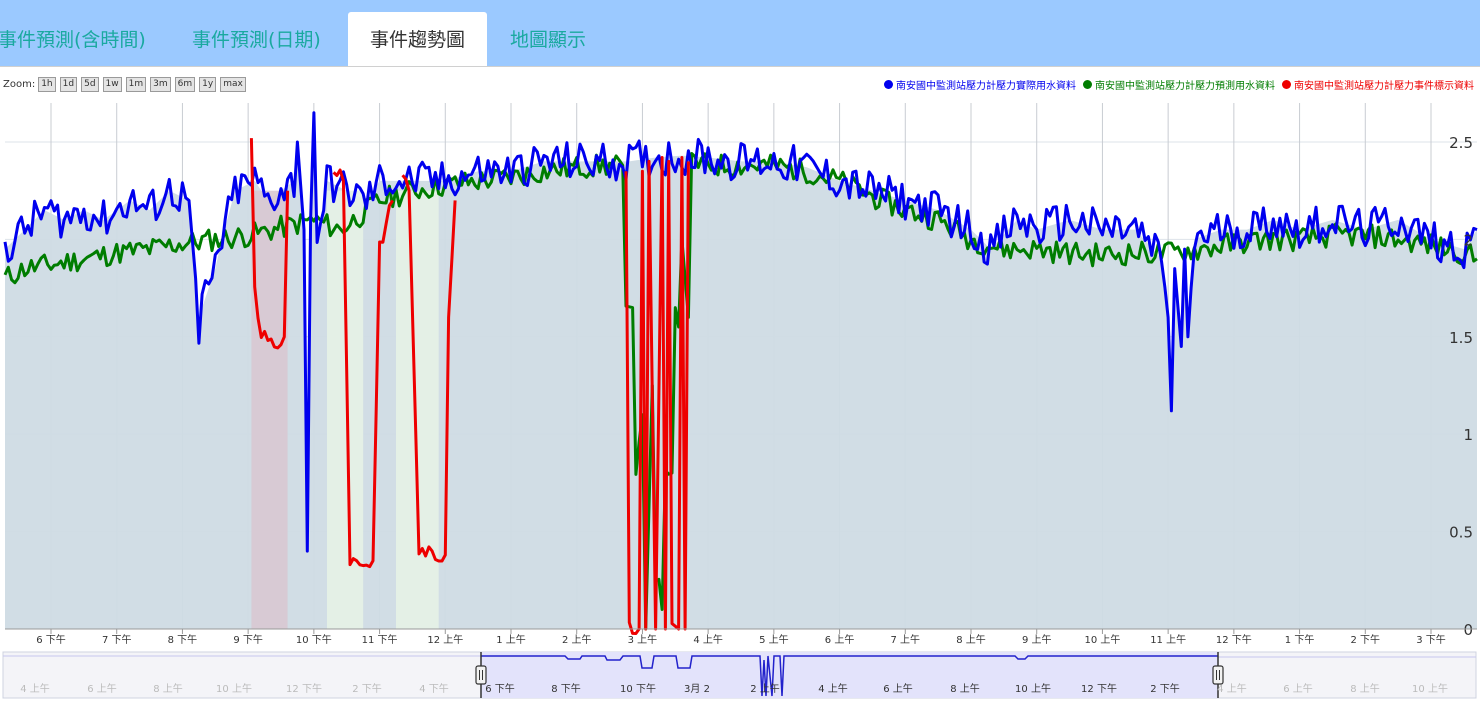 The height and width of the screenshot is (701, 1480). What do you see at coordinates (511, 639) in the screenshot?
I see `x-tick-label: 1 上午` at bounding box center [511, 639].